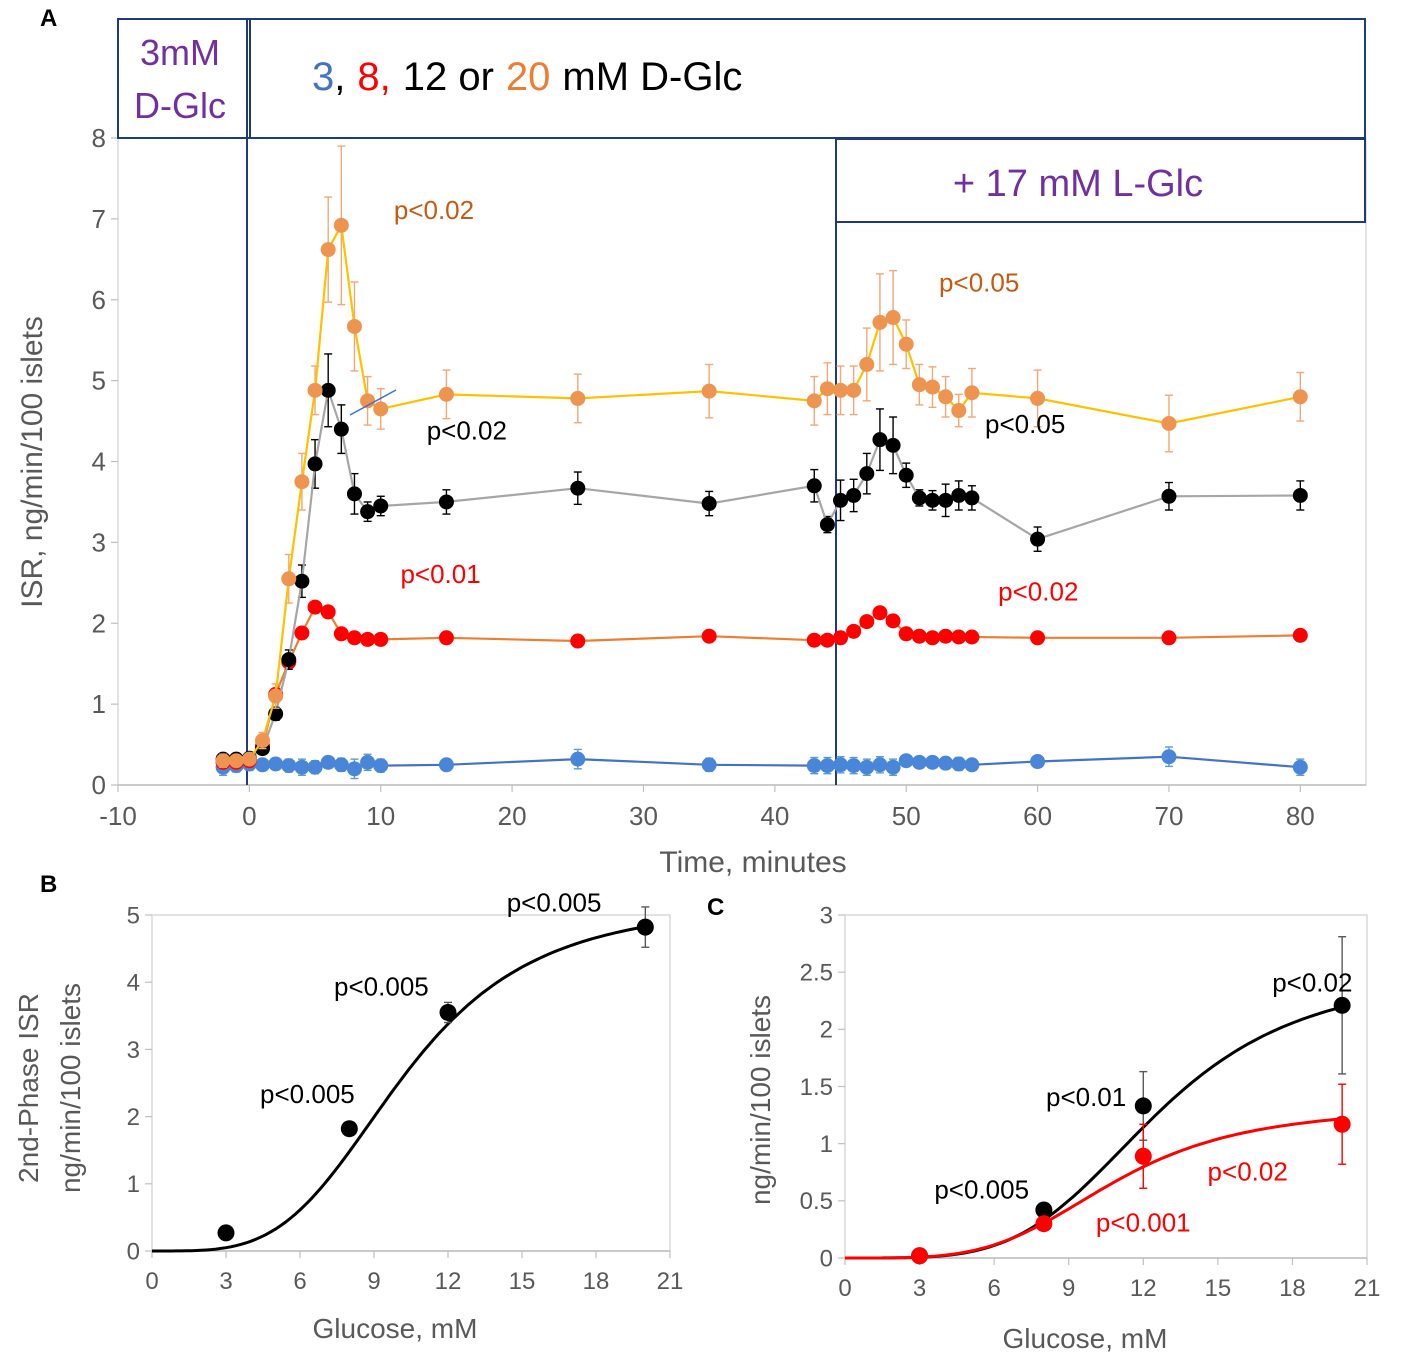 Image resolution: width=1417 pixels, height=1363 pixels. Describe the element at coordinates (32, 462) in the screenshot. I see `a-ylabel: ISR, ng/min/100 islets` at that location.